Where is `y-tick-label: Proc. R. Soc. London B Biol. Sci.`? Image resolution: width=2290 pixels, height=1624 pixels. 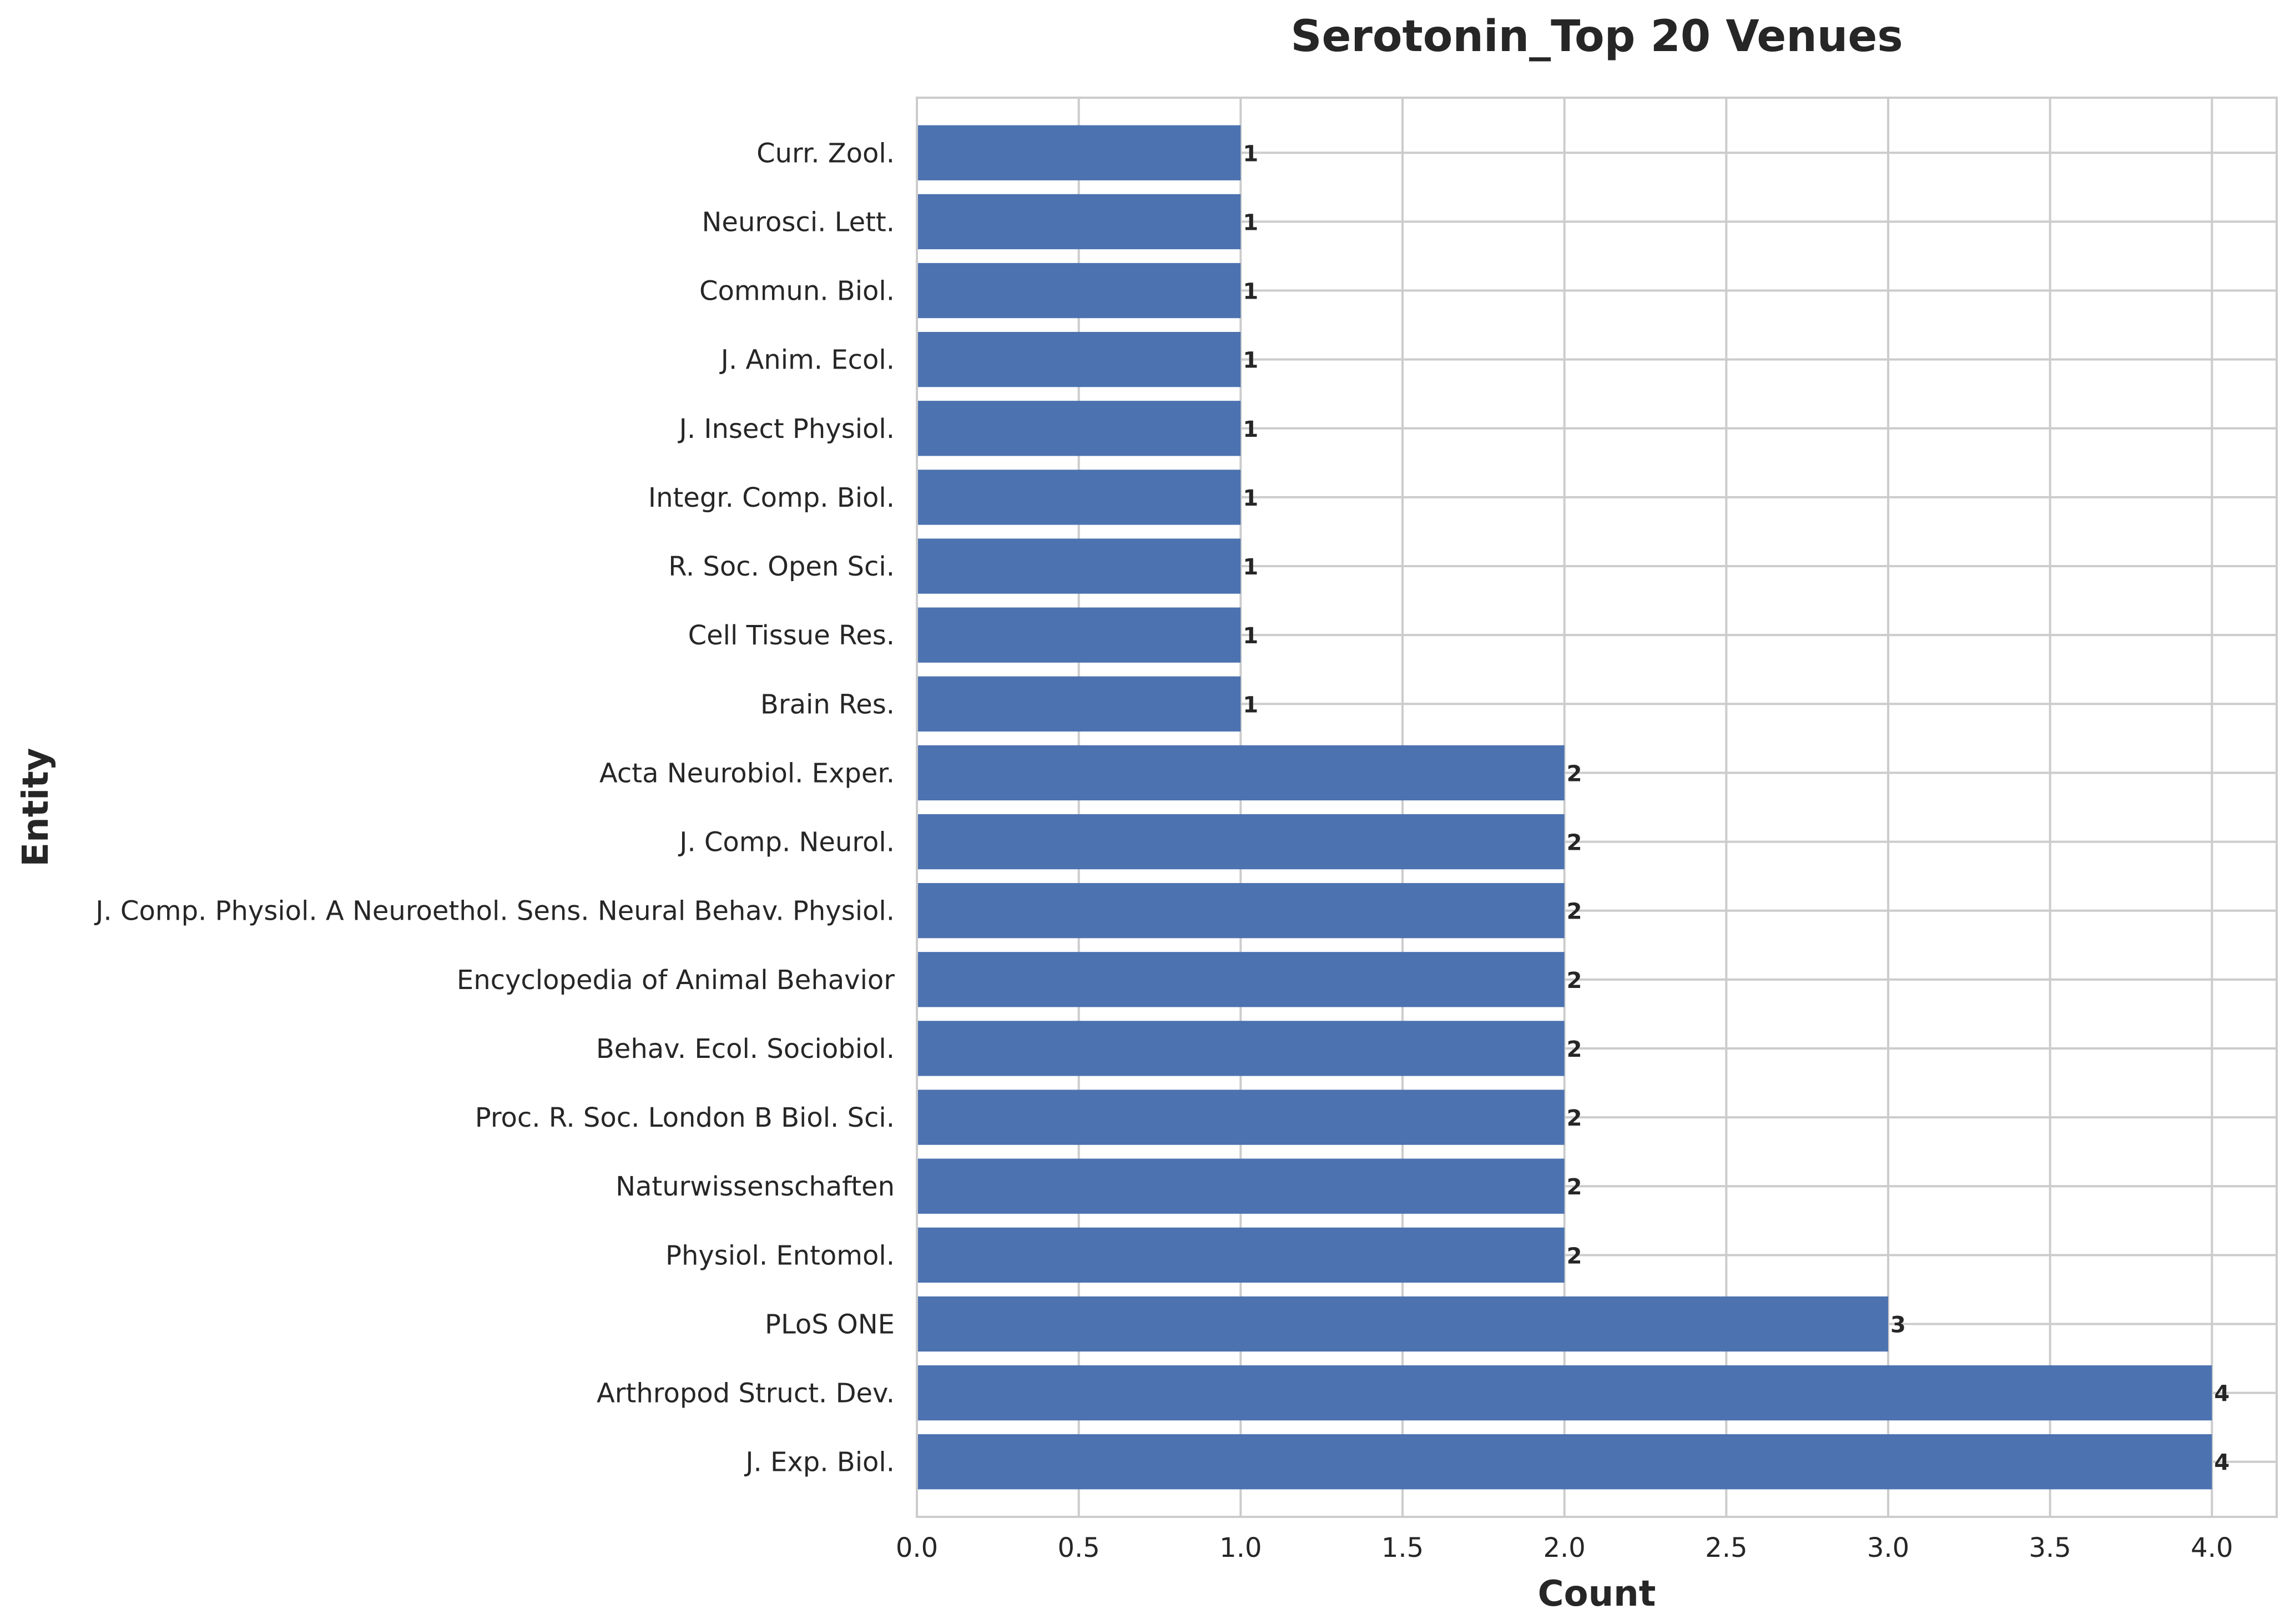
y-tick-label: Proc. R. Soc. London B Biol. Sci. is located at coordinates (685, 1117).